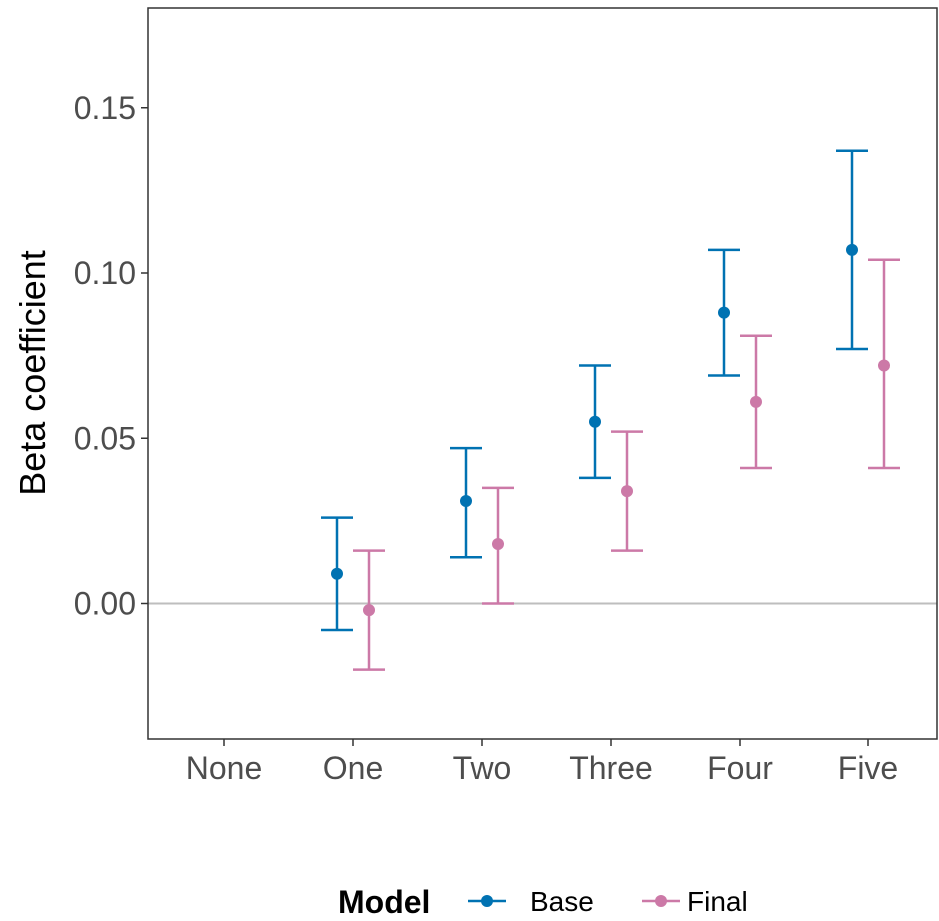 The width and height of the screenshot is (939, 921). What do you see at coordinates (369, 610) in the screenshot?
I see `point-final-one` at bounding box center [369, 610].